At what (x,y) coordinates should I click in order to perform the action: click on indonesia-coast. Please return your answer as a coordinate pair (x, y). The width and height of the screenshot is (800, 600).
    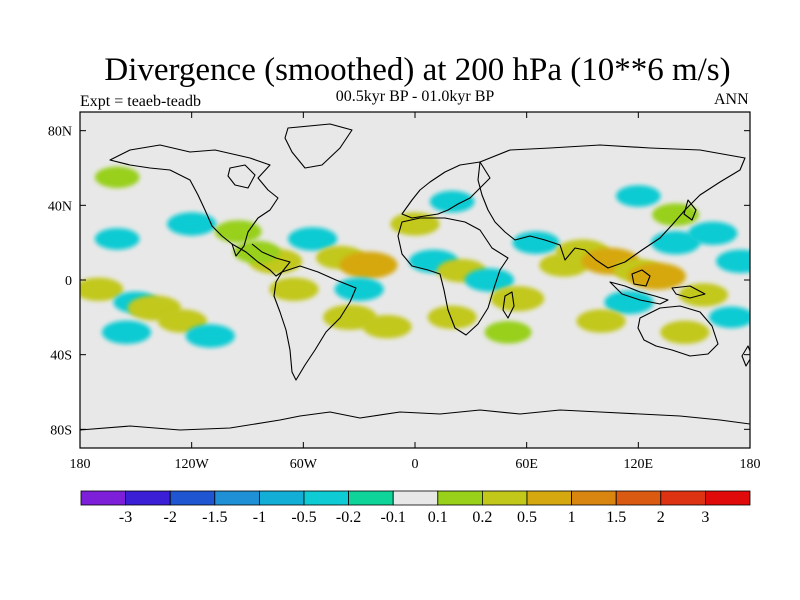
    Looking at the image, I should click on (639, 293).